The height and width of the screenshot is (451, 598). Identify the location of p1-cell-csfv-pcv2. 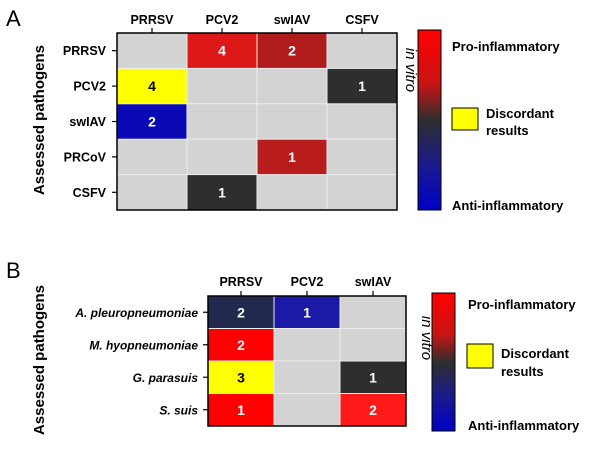
(222, 192).